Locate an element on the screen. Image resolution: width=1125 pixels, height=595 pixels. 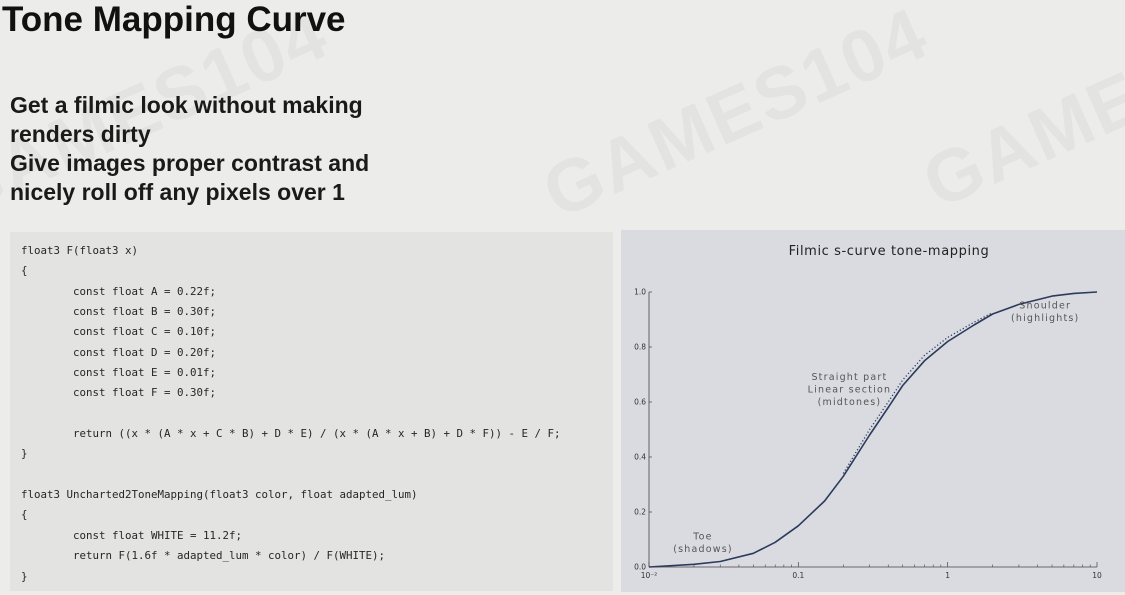
annotation-text: (midtones) is located at coordinates (850, 402).